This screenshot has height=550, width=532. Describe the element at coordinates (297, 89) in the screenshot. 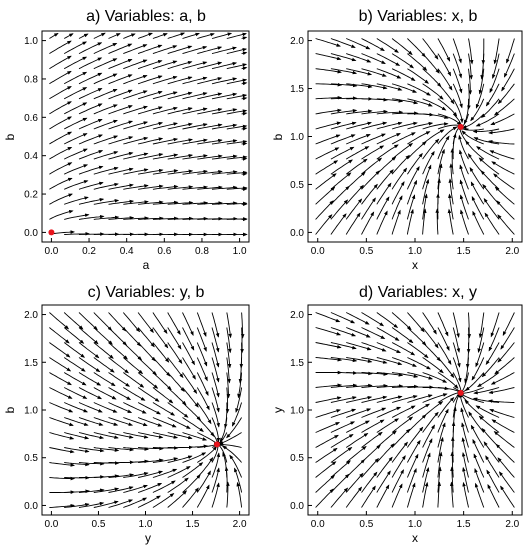

I see `ytick-label-b-3: 1.5` at that location.